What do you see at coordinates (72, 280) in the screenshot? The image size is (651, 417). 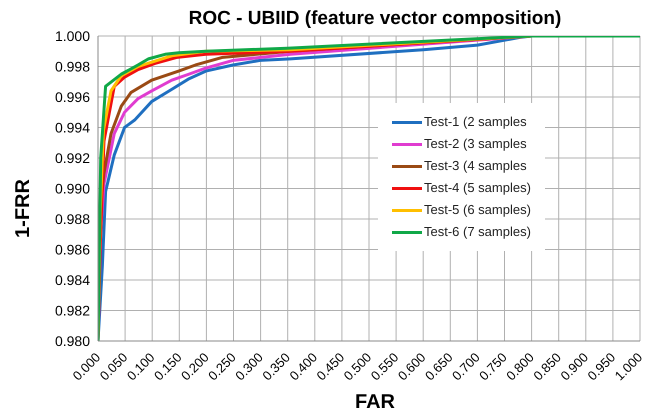 I see `y-tick-label: 0.984` at bounding box center [72, 280].